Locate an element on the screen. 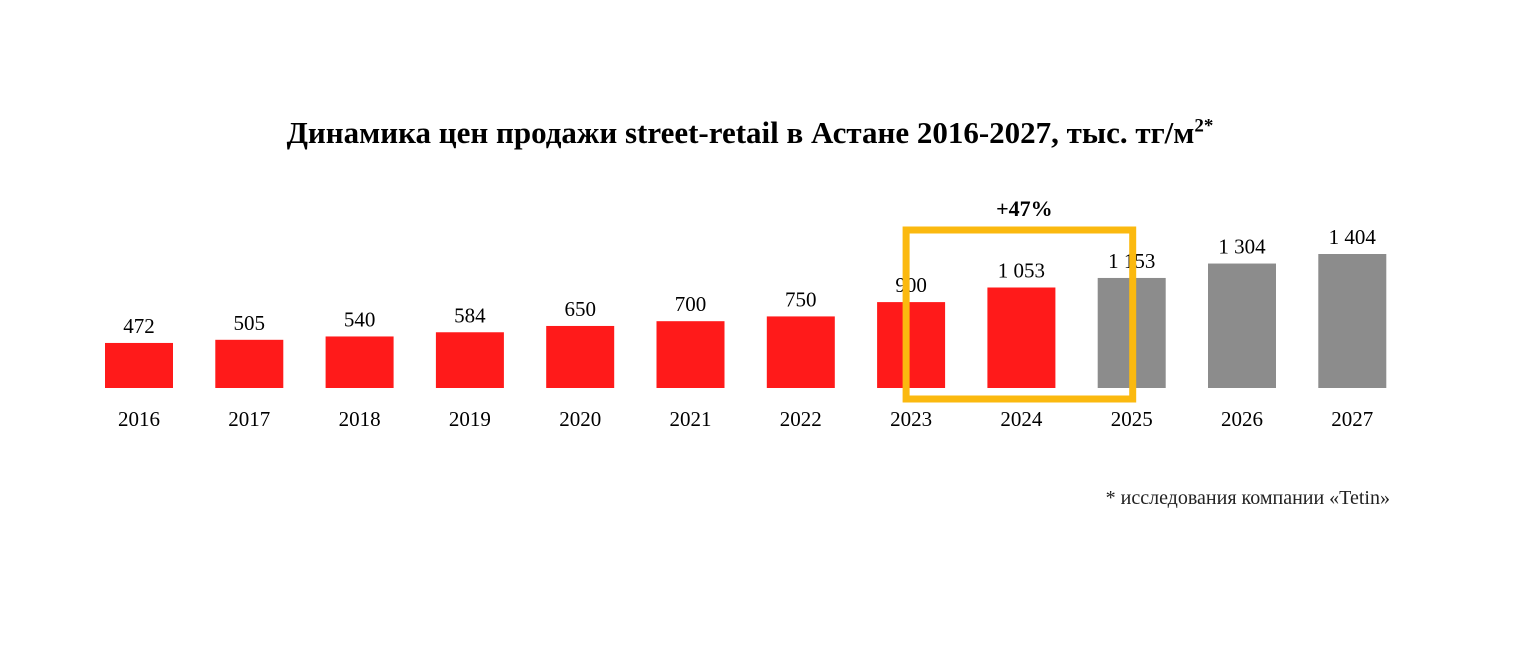  value-label-2017: 505 is located at coordinates (250, 323).